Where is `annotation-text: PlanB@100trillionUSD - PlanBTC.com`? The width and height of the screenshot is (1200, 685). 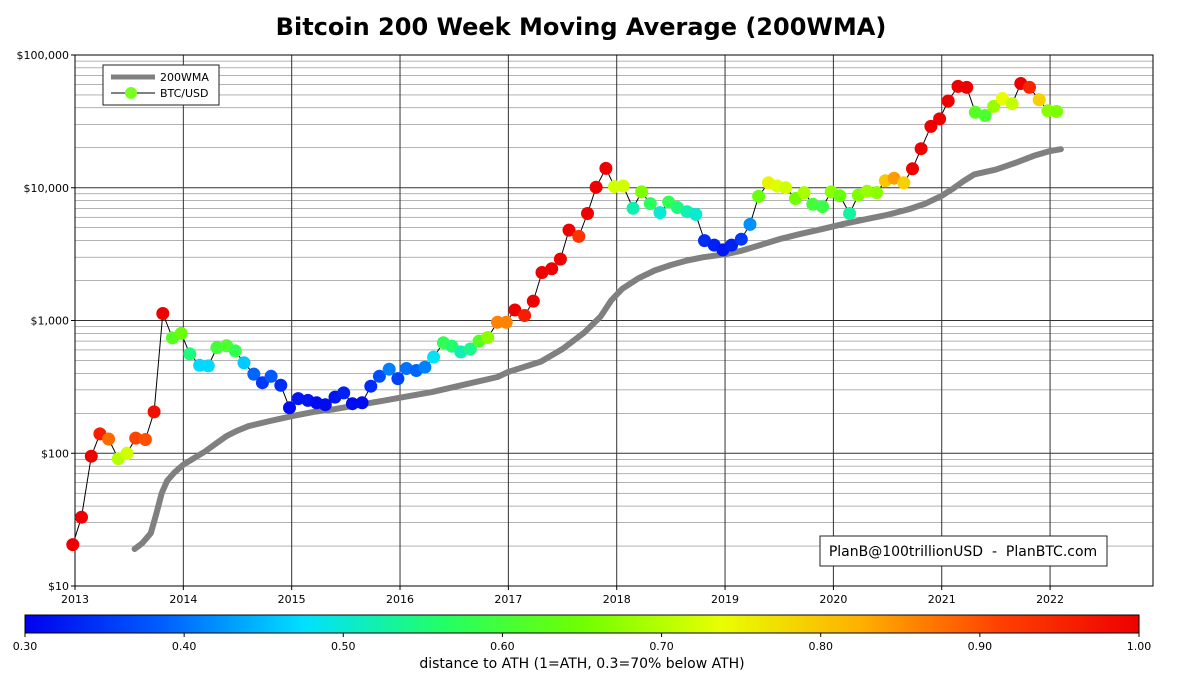
annotation-text: PlanB@100trillionUSD - PlanBTC.com is located at coordinates (963, 552).